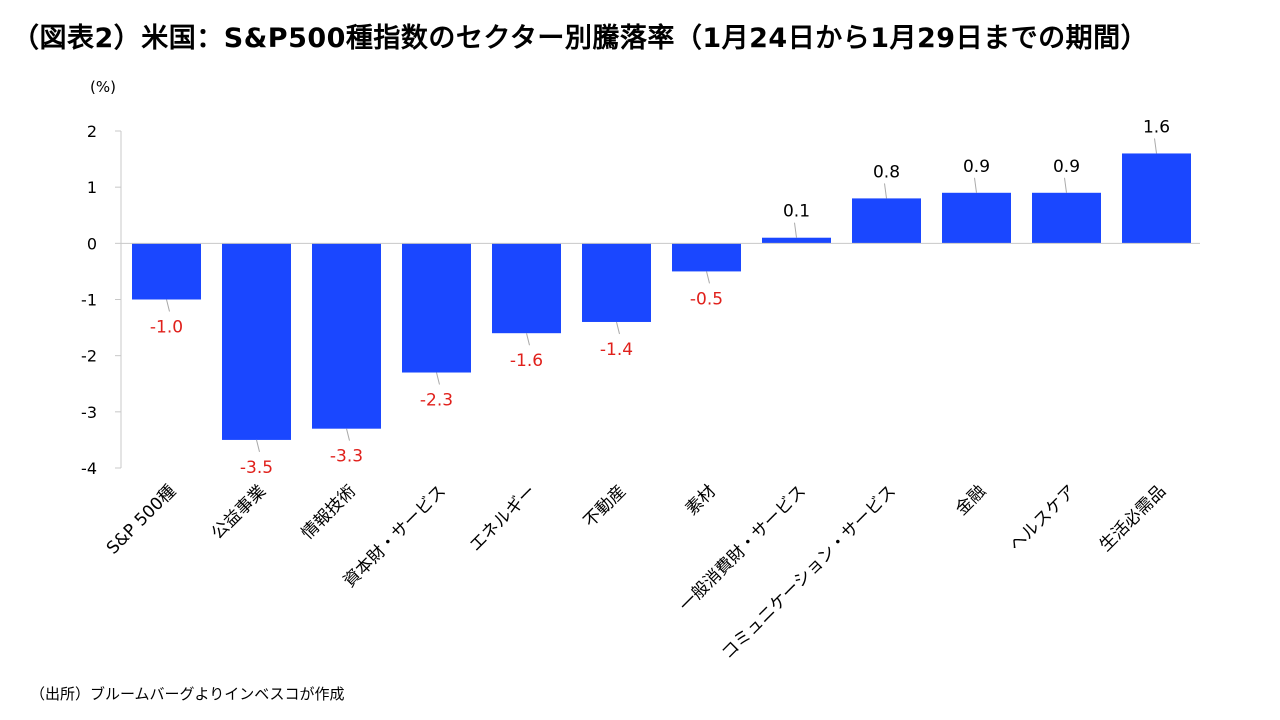 The width and height of the screenshot is (1280, 720). Describe the element at coordinates (503, 518) in the screenshot. I see `x-category-label: エネルギー` at that location.